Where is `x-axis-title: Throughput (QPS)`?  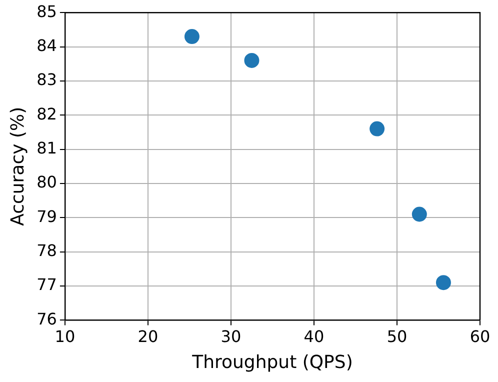
x-axis-title: Throughput (QPS) is located at coordinates (272, 362).